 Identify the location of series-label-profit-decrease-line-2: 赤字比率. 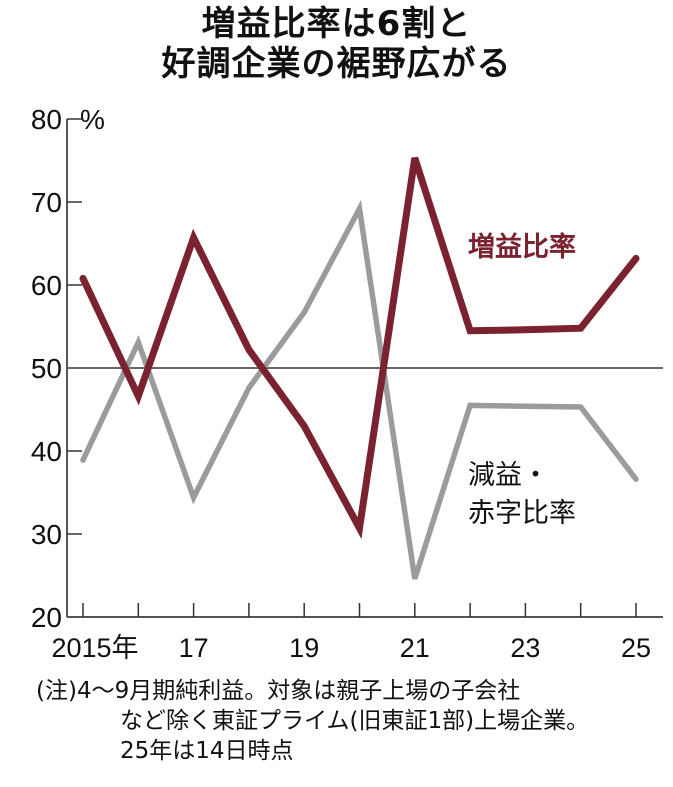
(522, 513).